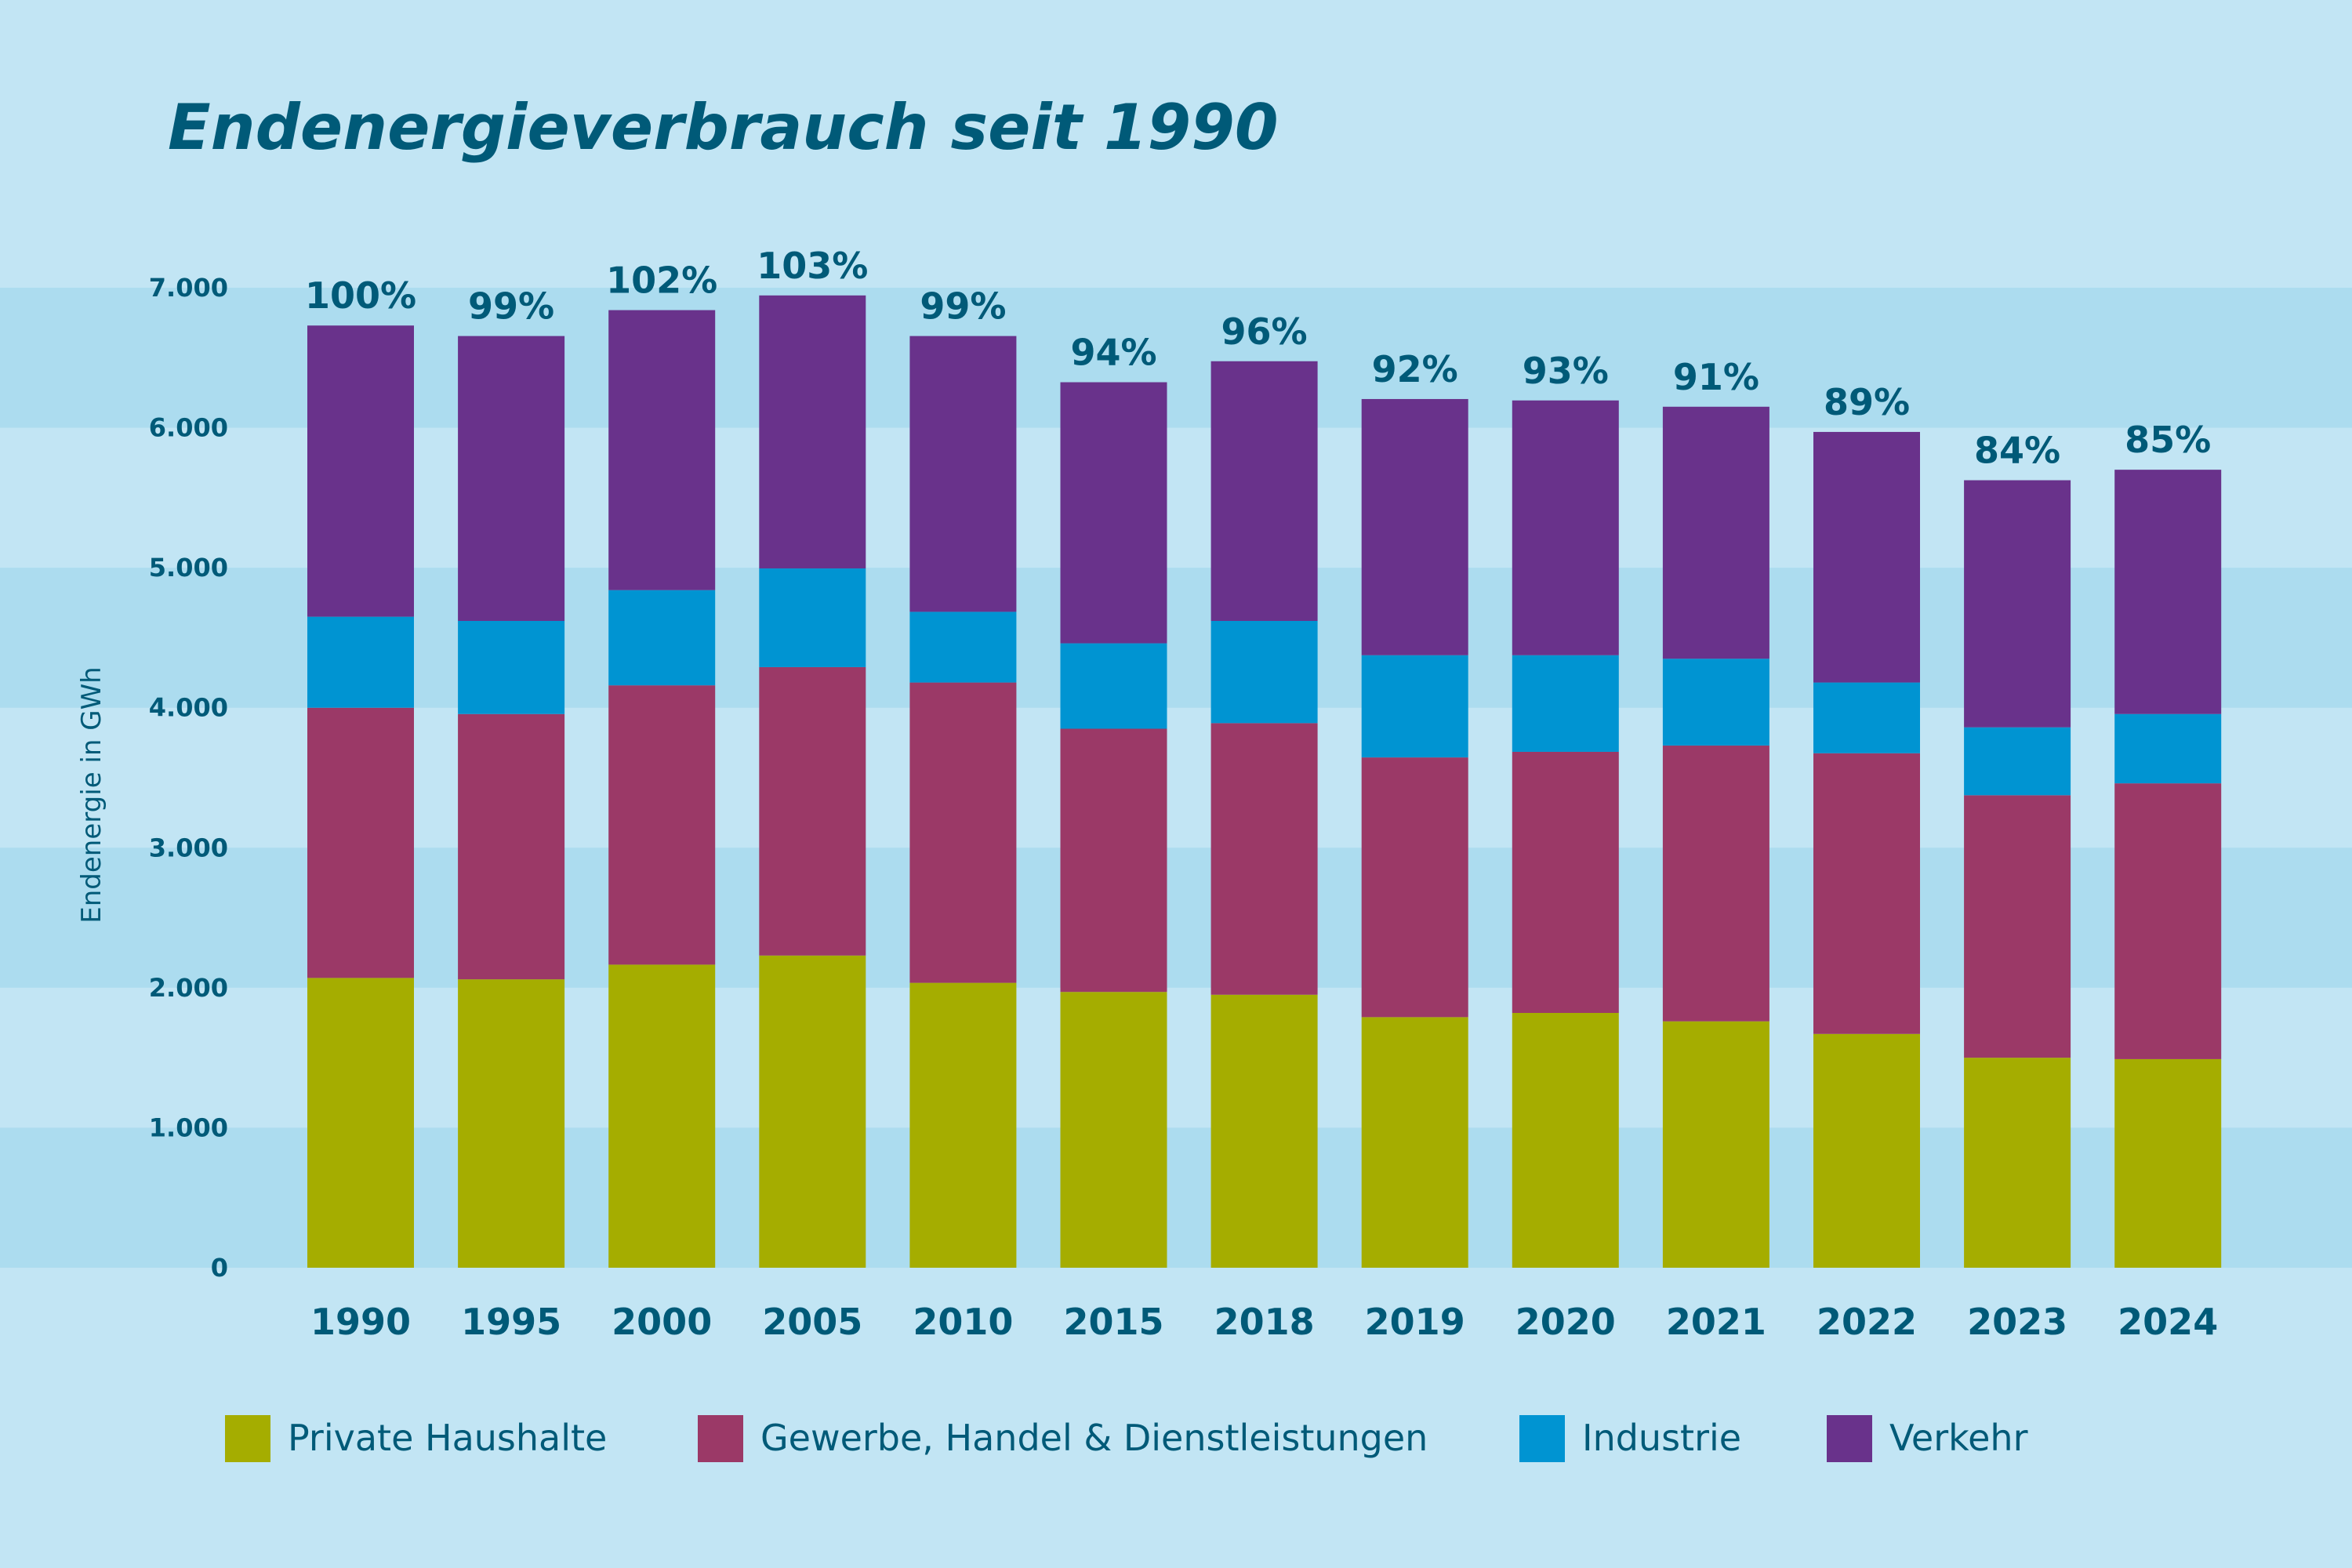 The width and height of the screenshot is (2352, 1568). Describe the element at coordinates (812, 266) in the screenshot. I see `bar-percent-label: 103%` at that location.